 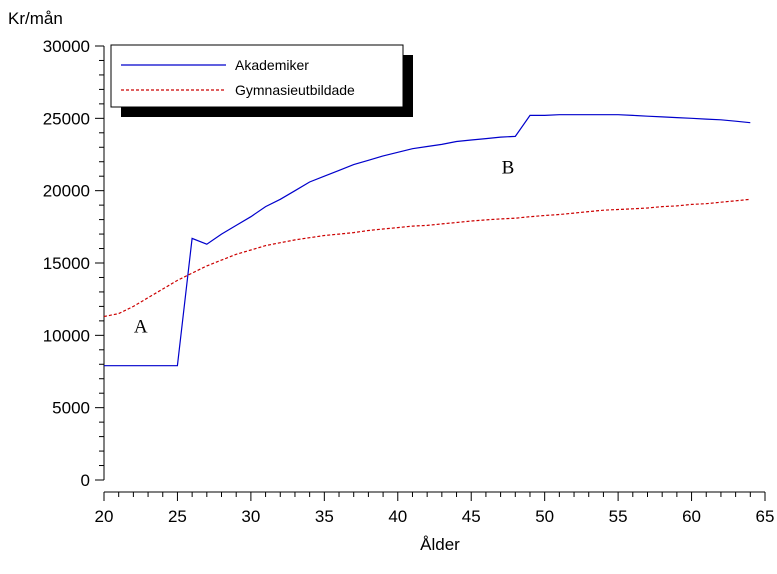 What do you see at coordinates (85, 480) in the screenshot?
I see `y-tick-label: 0` at bounding box center [85, 480].